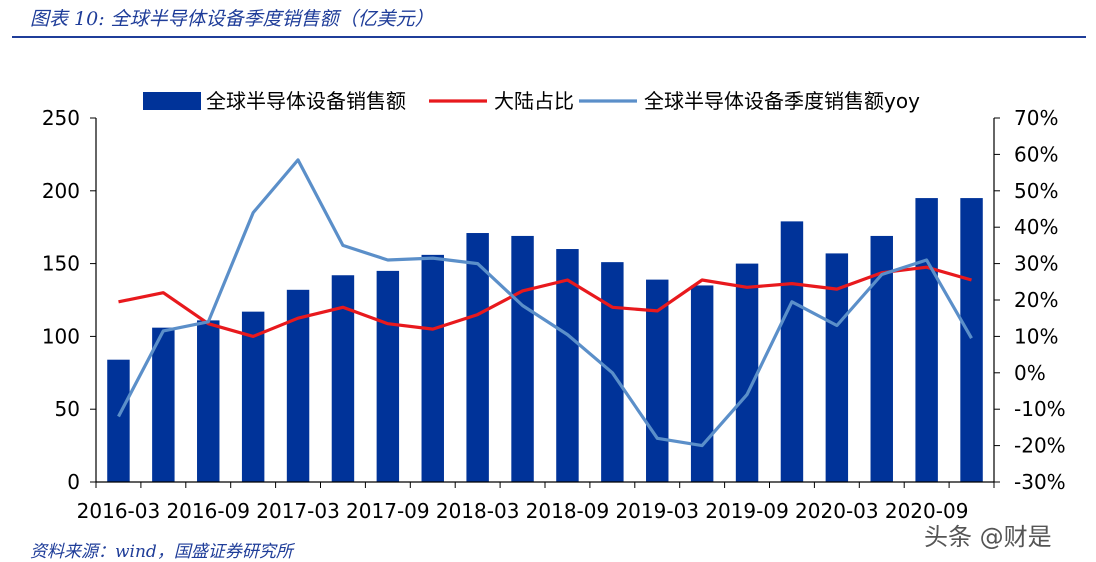  What do you see at coordinates (61, 191) in the screenshot?
I see `left-tick-label: 200` at bounding box center [61, 191].